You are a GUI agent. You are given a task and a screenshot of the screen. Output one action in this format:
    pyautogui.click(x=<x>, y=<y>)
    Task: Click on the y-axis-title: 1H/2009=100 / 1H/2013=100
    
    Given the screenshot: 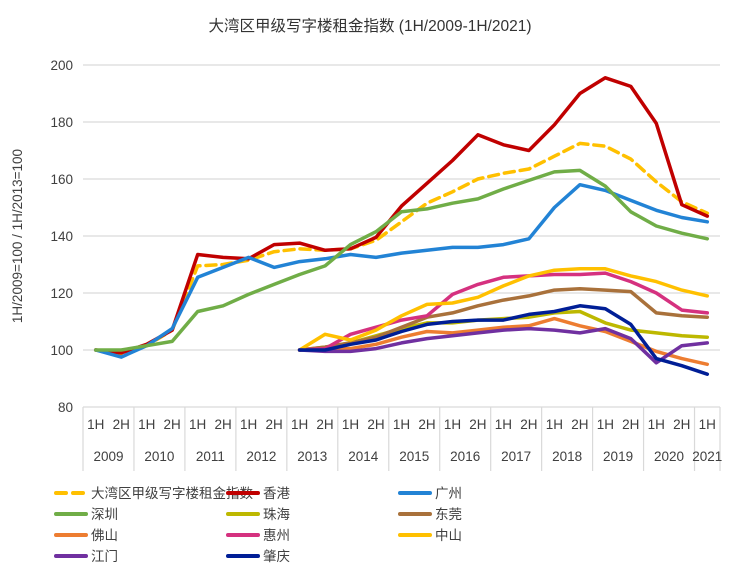 What is the action you would take?
    pyautogui.click(x=17, y=236)
    